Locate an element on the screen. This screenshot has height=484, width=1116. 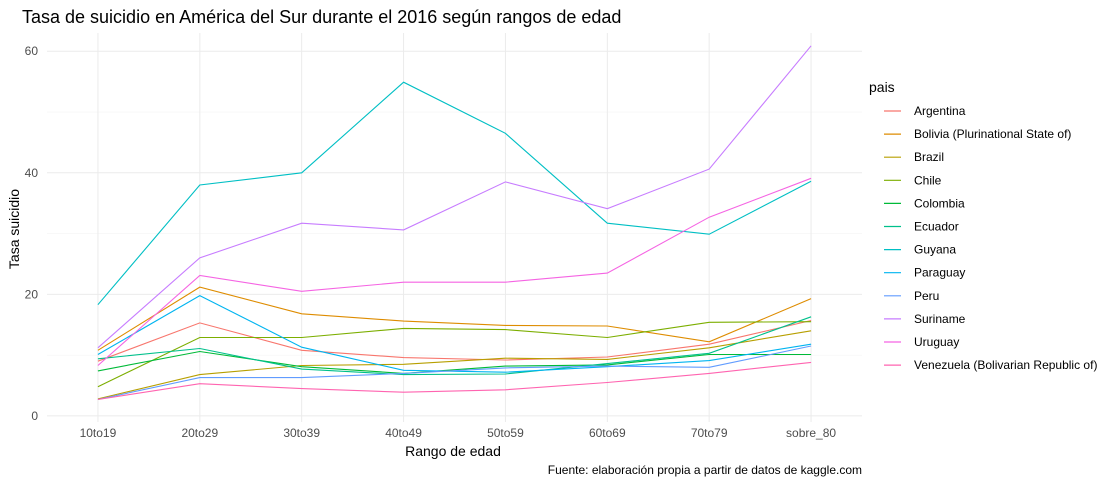
series-line-ecuador is located at coordinates (454, 346).